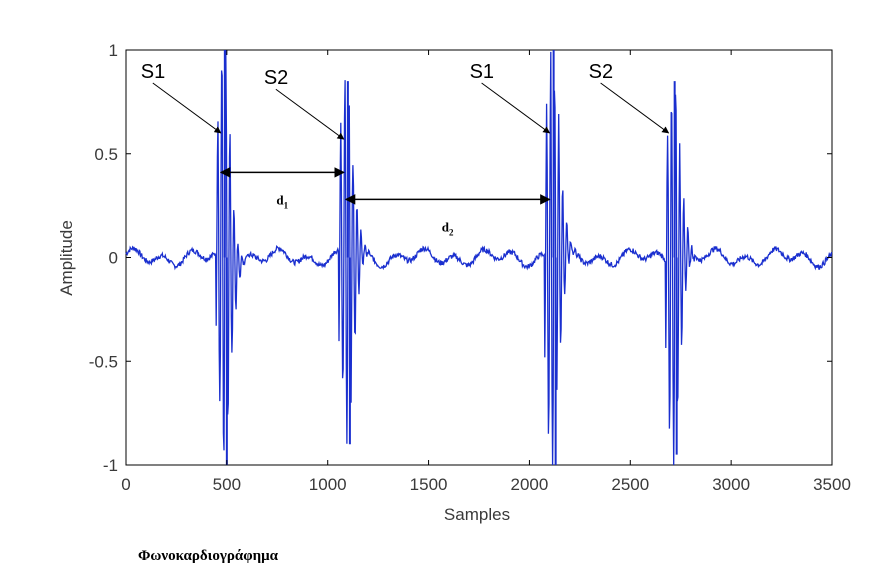 This screenshot has height=588, width=892. Describe the element at coordinates (113, 258) in the screenshot. I see `y-tick-label: 0` at that location.